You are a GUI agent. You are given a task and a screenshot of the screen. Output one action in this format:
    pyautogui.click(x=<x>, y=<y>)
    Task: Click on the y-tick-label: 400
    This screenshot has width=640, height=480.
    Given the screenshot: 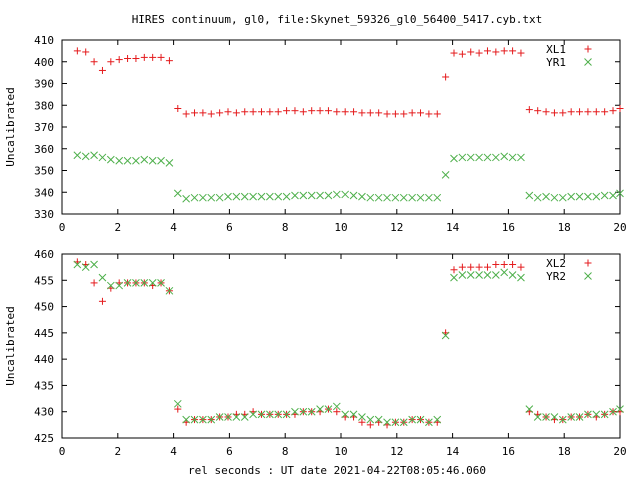 What is the action you would take?
    pyautogui.click(x=44, y=62)
    